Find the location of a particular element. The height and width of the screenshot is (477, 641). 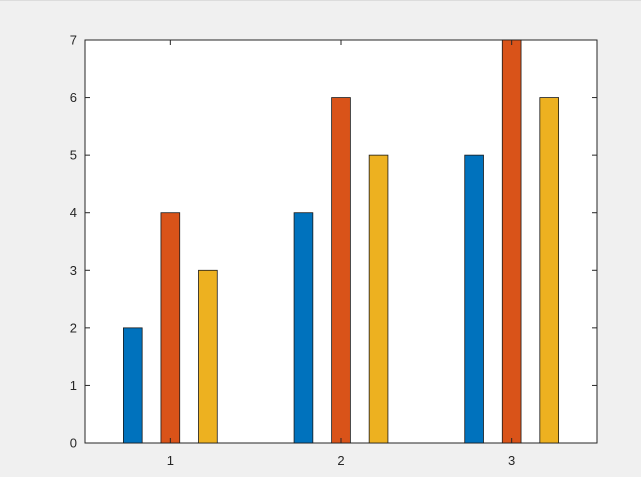

y-tick-label: 6 is located at coordinates (73, 97).